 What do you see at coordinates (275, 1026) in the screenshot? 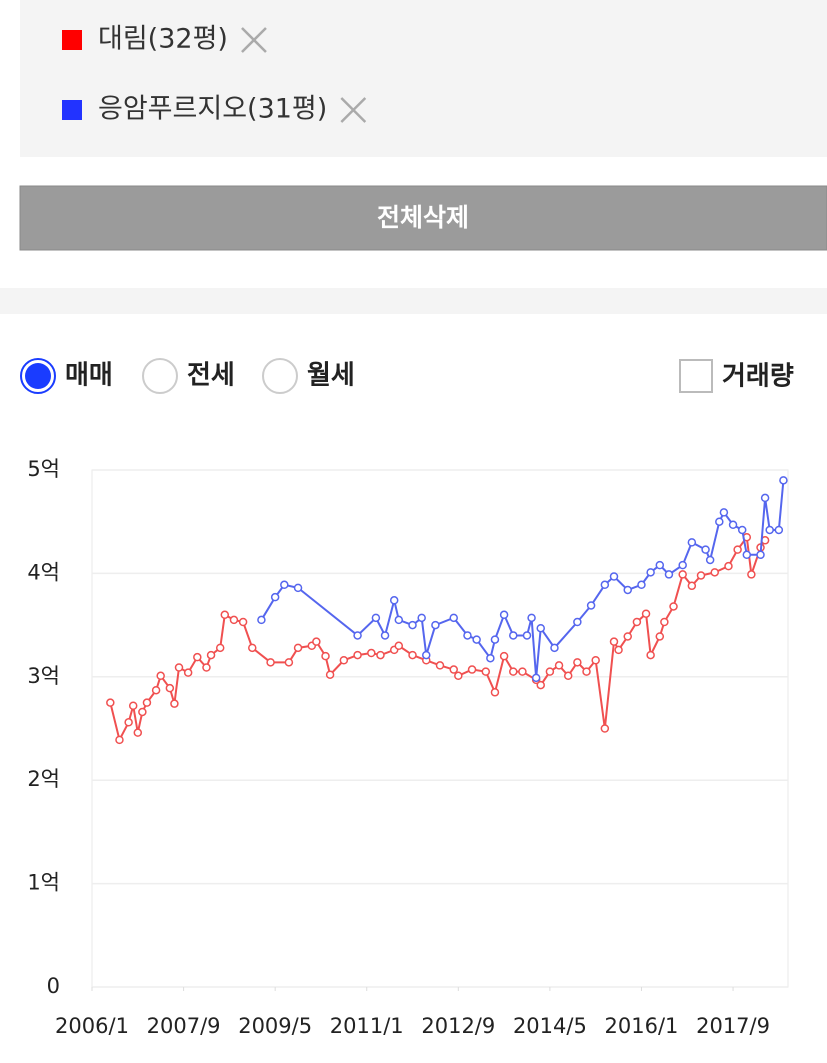
I see `x-tick-label: 2009/5` at bounding box center [275, 1026].